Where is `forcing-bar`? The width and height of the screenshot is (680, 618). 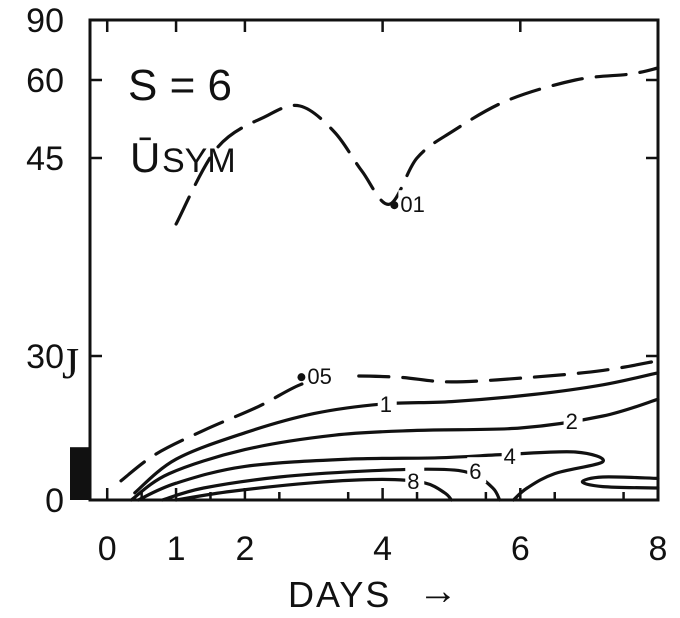
forcing-bar is located at coordinates (80, 473).